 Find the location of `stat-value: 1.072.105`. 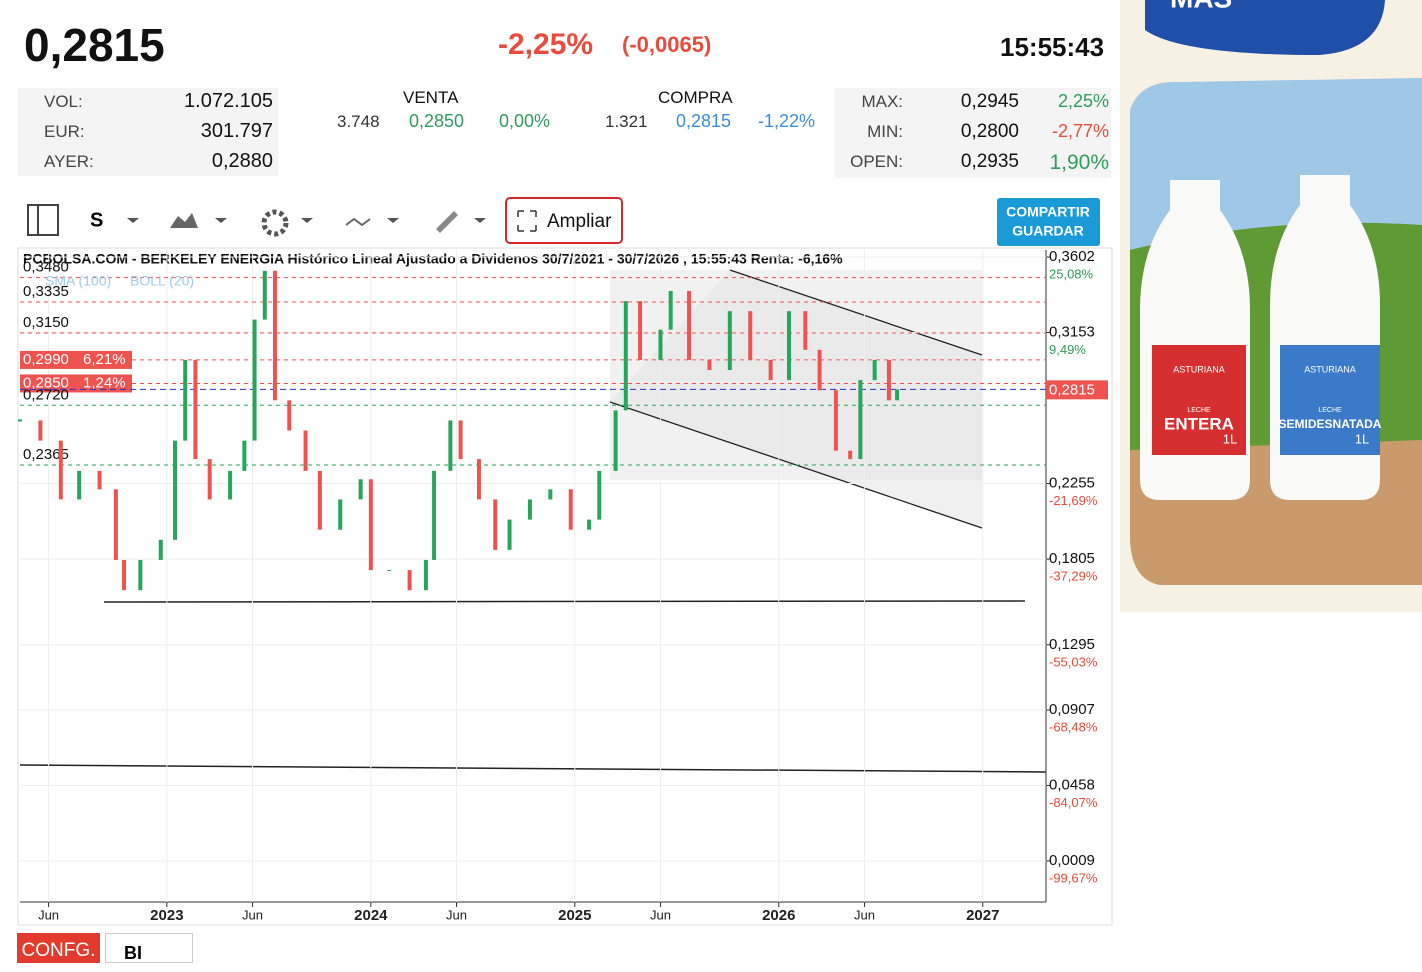

stat-value: 1.072.105 is located at coordinates (228, 101).